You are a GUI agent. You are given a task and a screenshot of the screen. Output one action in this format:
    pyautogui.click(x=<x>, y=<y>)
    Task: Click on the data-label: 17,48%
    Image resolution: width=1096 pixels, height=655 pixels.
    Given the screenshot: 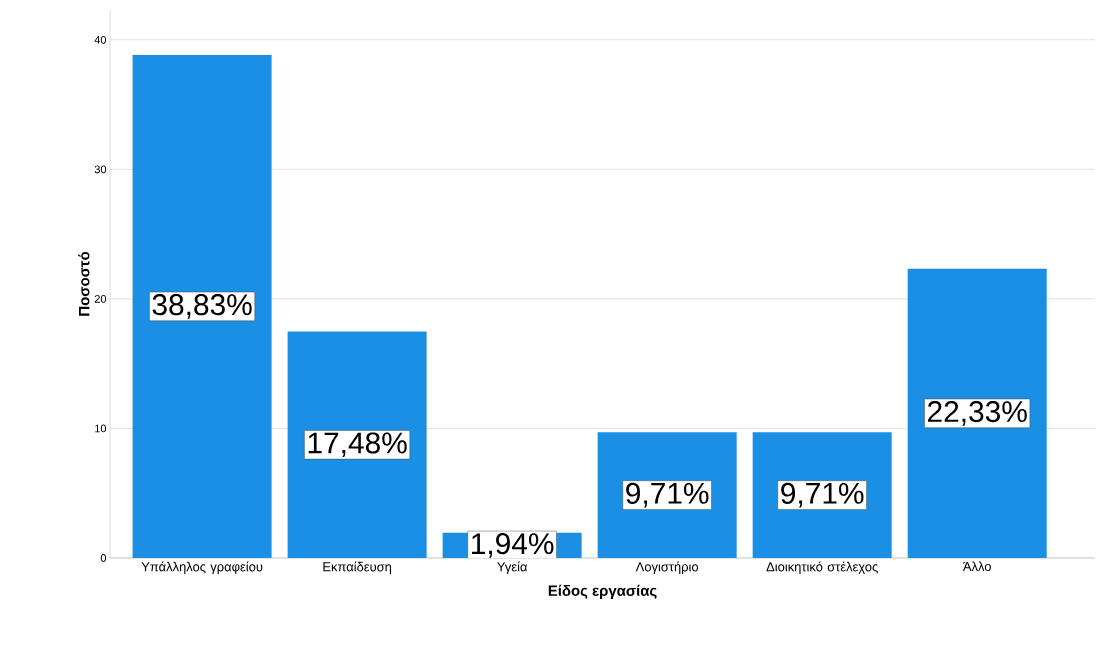 What is the action you would take?
    pyautogui.click(x=357, y=445)
    